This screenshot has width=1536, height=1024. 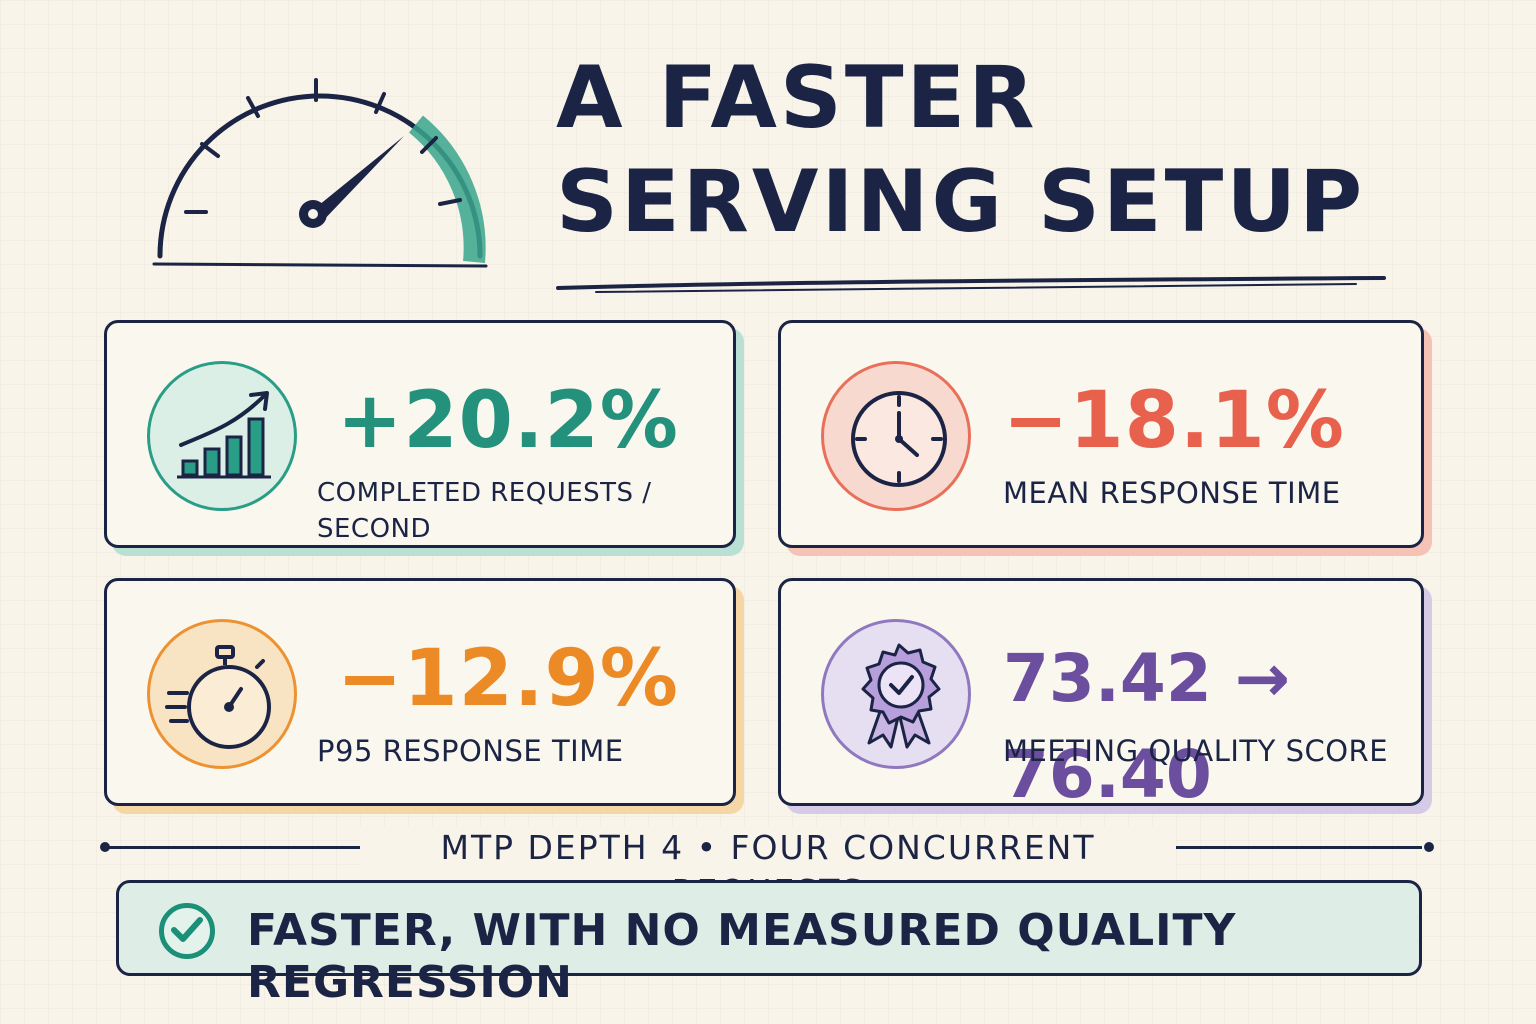 What do you see at coordinates (470, 751) in the screenshot?
I see `metric-label: P95 RESPONSE TIME` at bounding box center [470, 751].